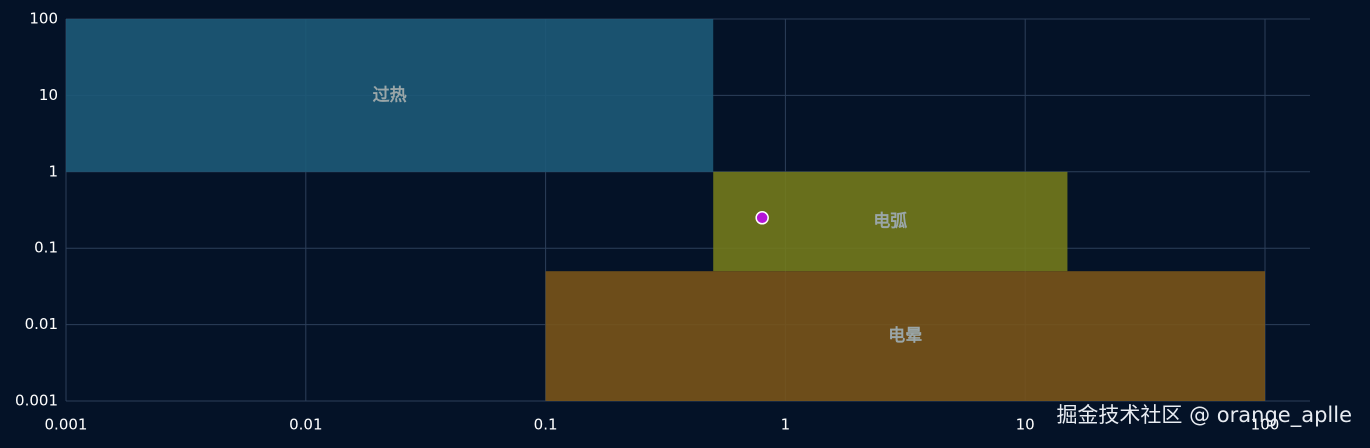 This screenshot has width=1370, height=448. What do you see at coordinates (46, 248) in the screenshot?
I see `y-tick-label: 0.1` at bounding box center [46, 248].